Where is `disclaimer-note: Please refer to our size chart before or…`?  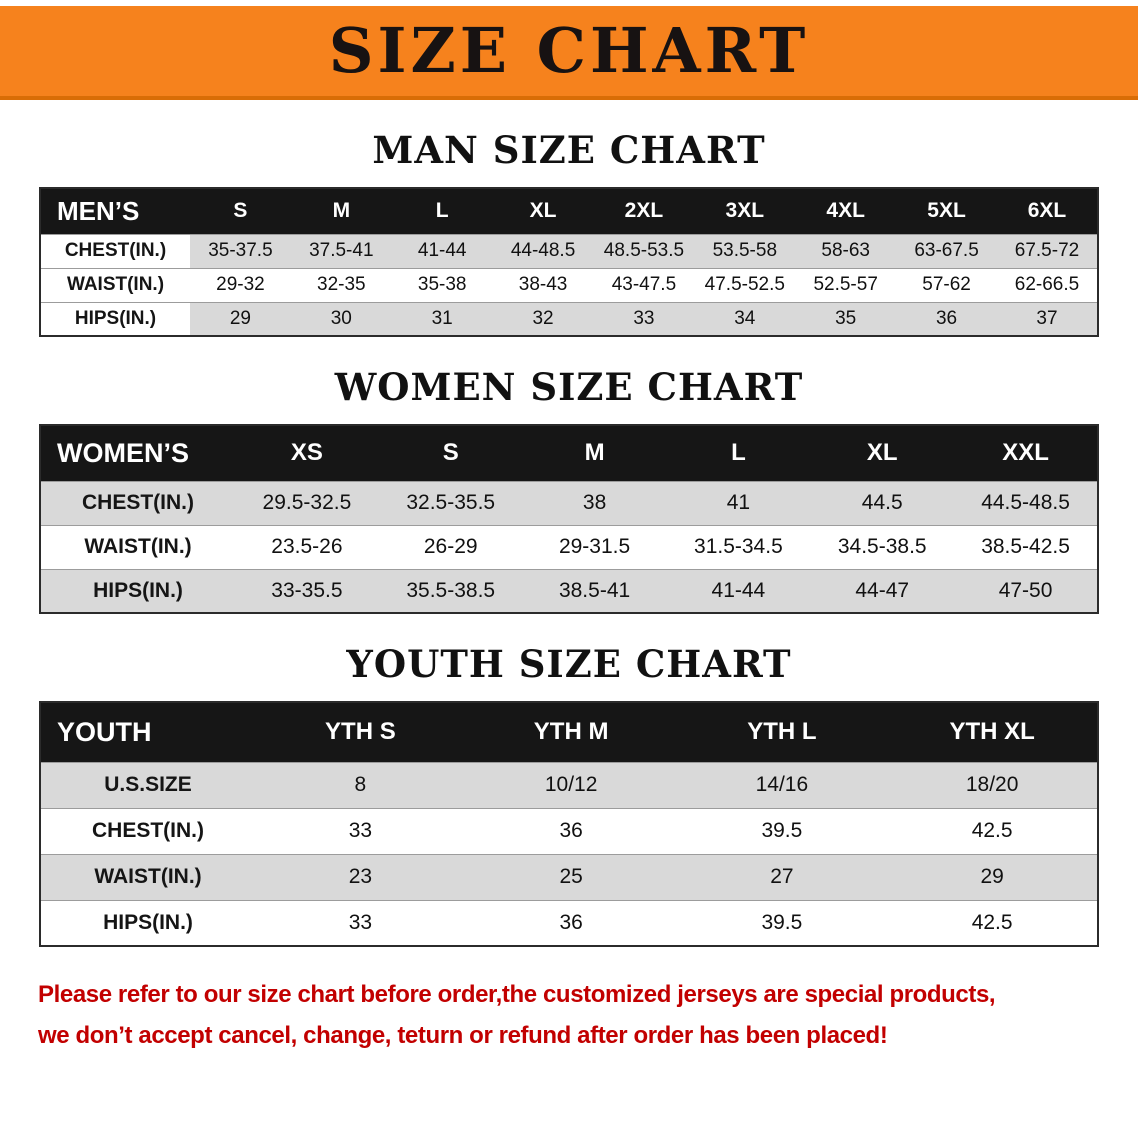 disclaimer-note: Please refer to our size chart before or… is located at coordinates (571, 1016).